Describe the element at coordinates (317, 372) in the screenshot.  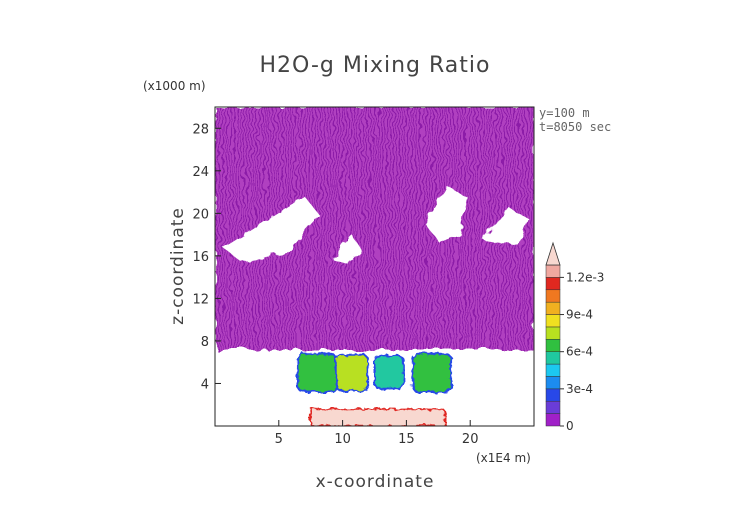
I see `moist-core-1-overlay` at that location.